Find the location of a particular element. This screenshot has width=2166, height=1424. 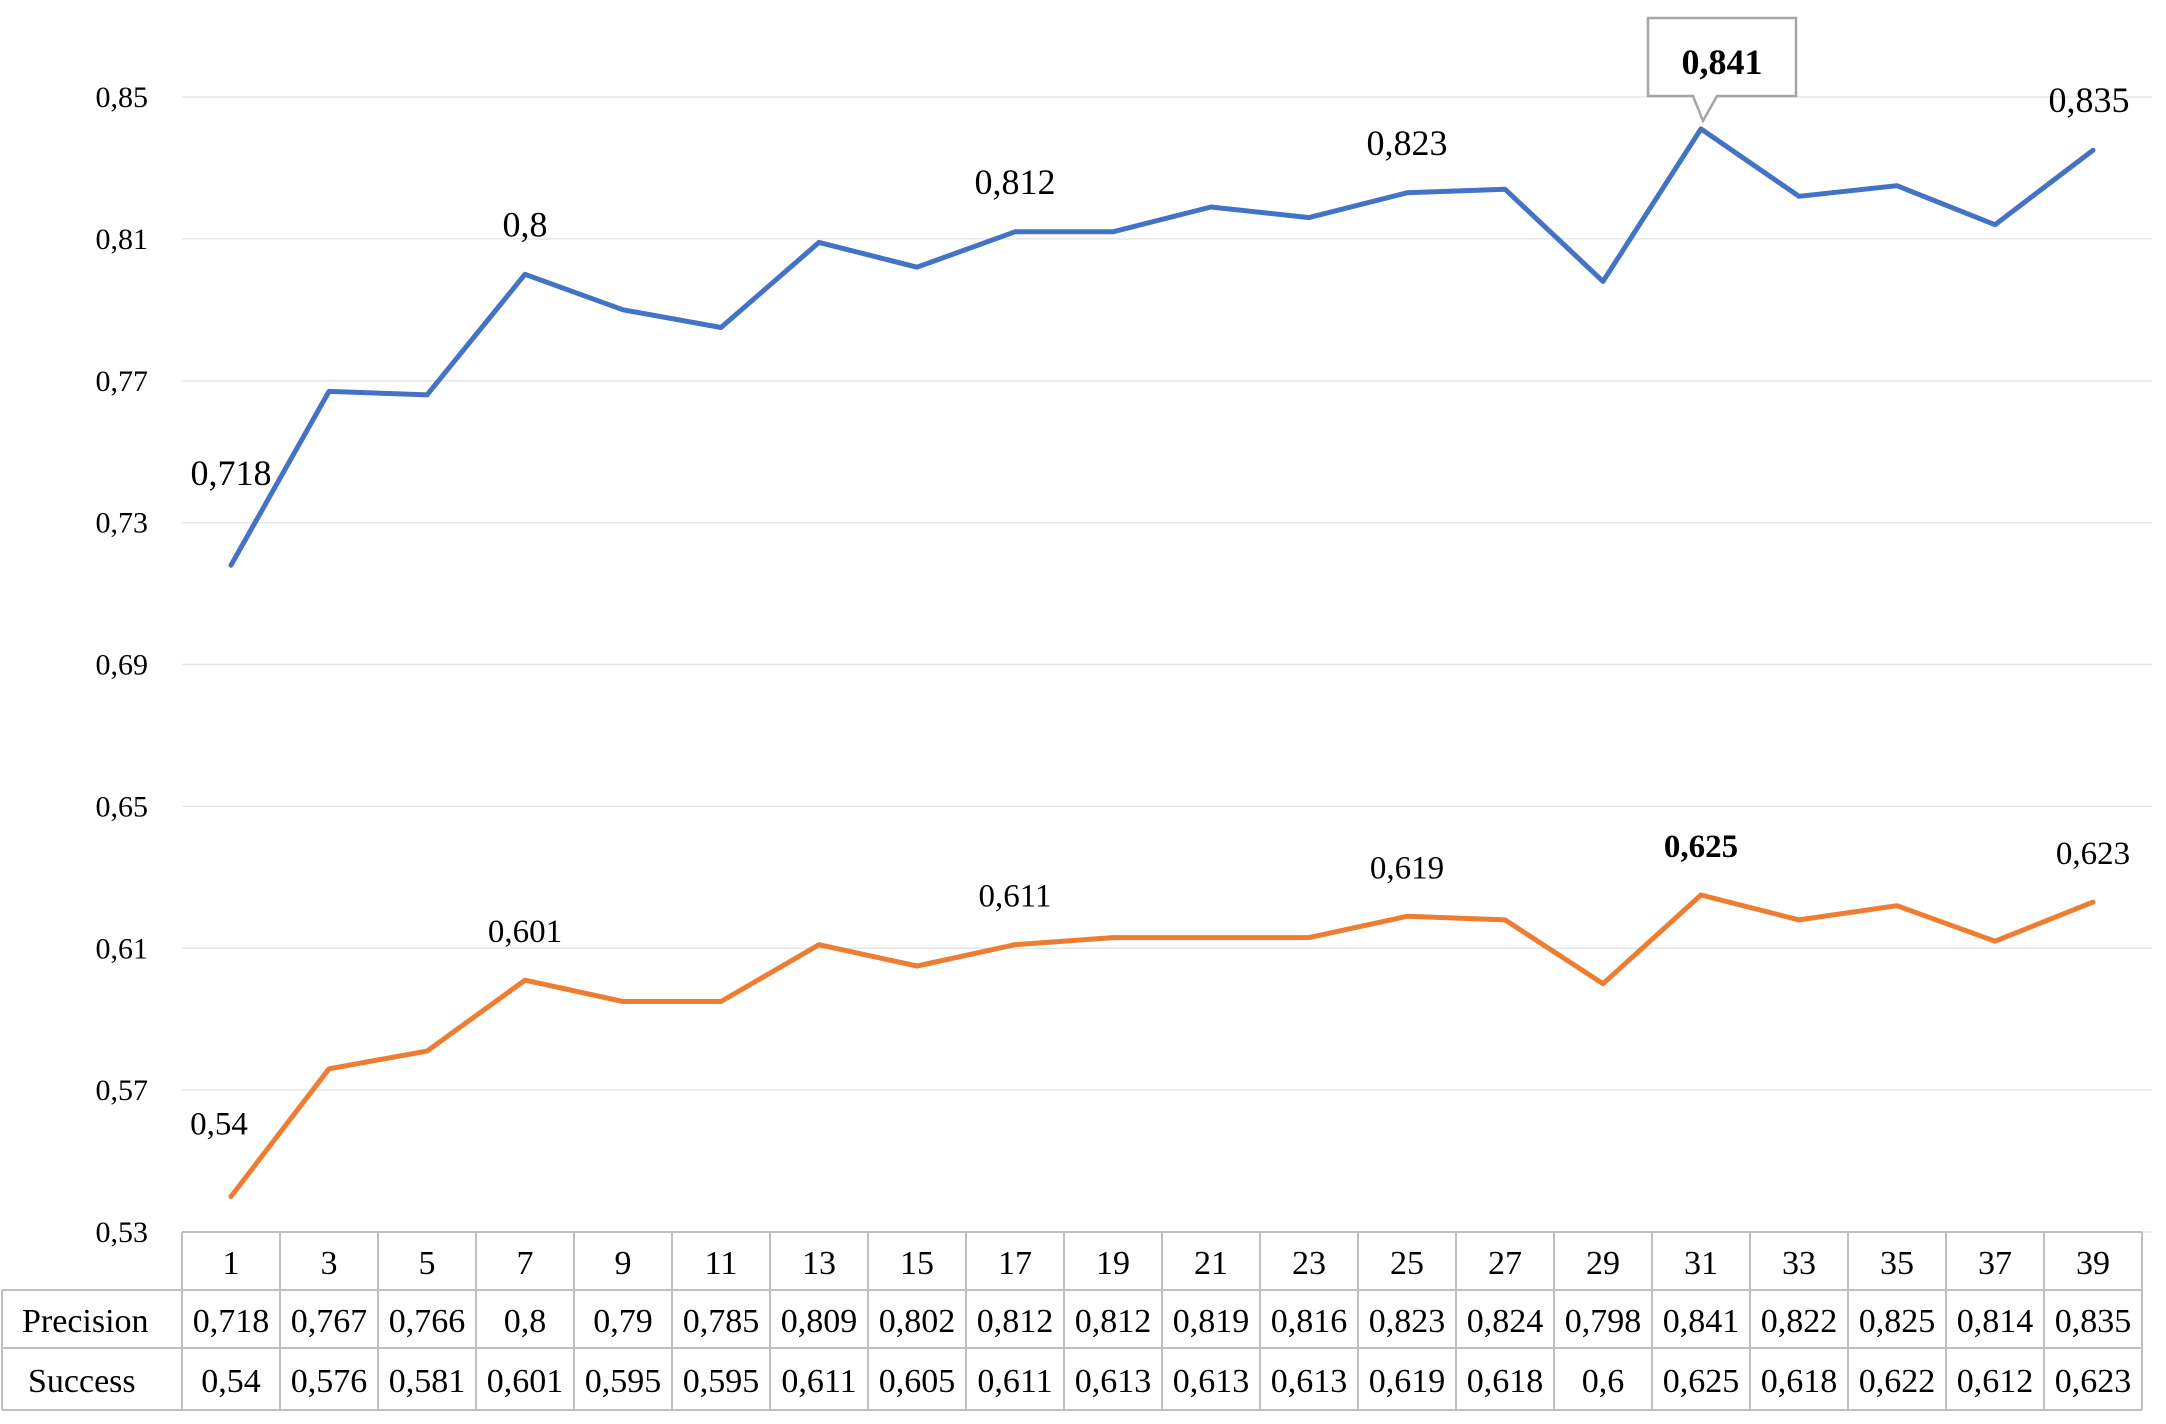

data-label-success: 0,619 is located at coordinates (1407, 868).